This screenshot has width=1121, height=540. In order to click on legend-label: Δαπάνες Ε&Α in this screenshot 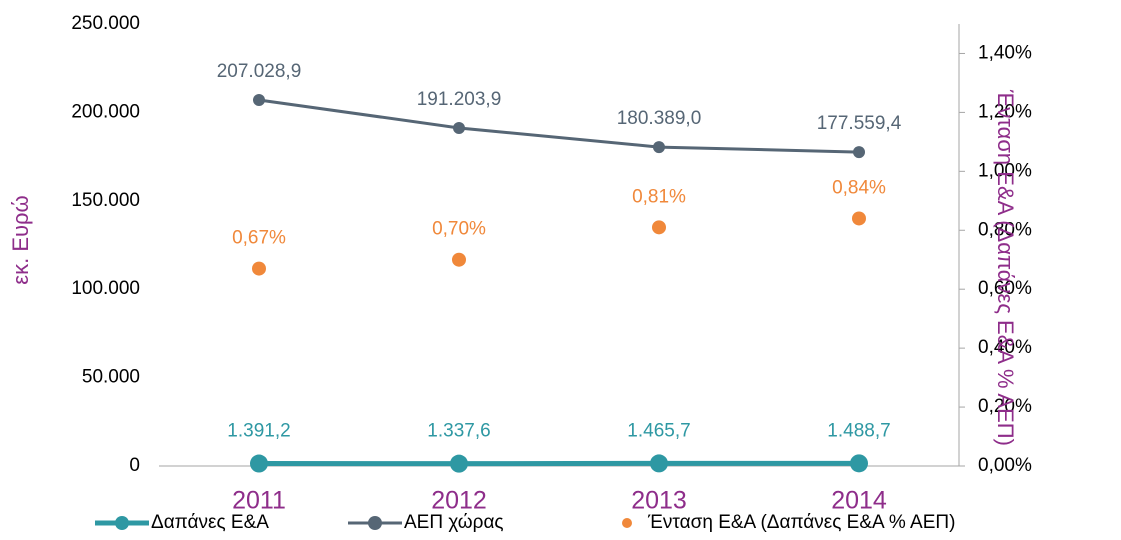, I will do `click(210, 522)`.